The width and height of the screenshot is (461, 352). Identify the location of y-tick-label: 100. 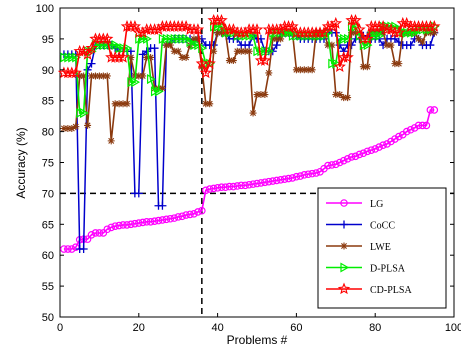
(45, 9).